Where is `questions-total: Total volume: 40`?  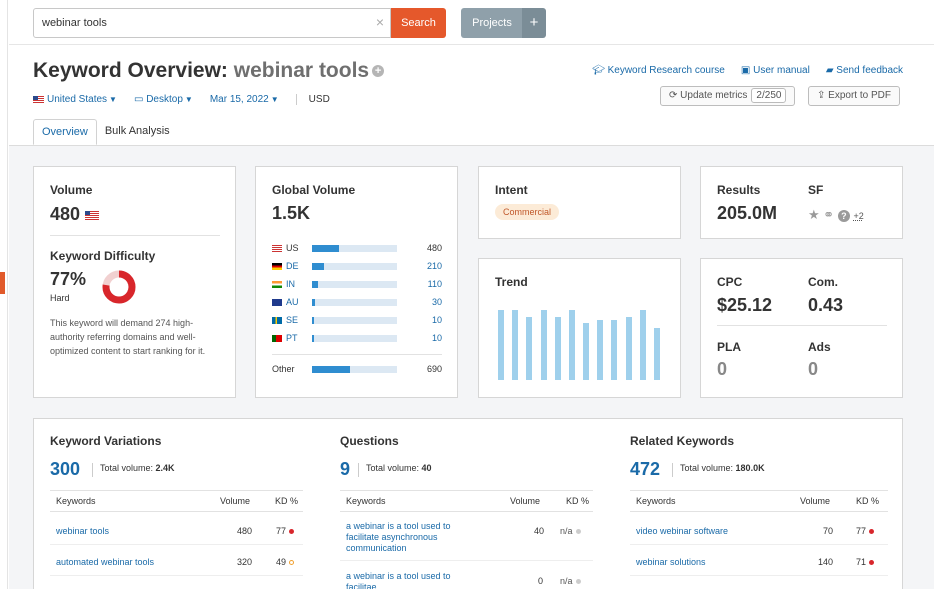
questions-total: Total volume: 40 is located at coordinates (395, 470).